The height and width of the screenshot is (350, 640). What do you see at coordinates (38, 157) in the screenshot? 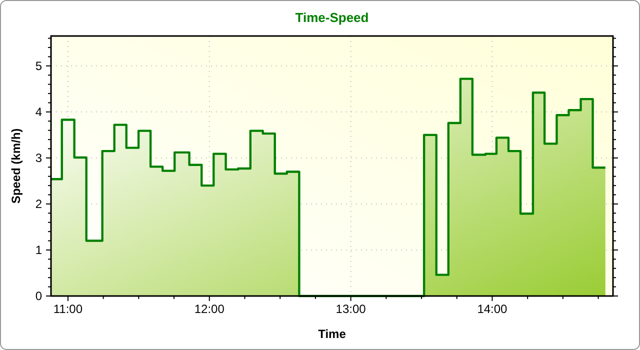
I see `y-tick-label: 3` at bounding box center [38, 157].